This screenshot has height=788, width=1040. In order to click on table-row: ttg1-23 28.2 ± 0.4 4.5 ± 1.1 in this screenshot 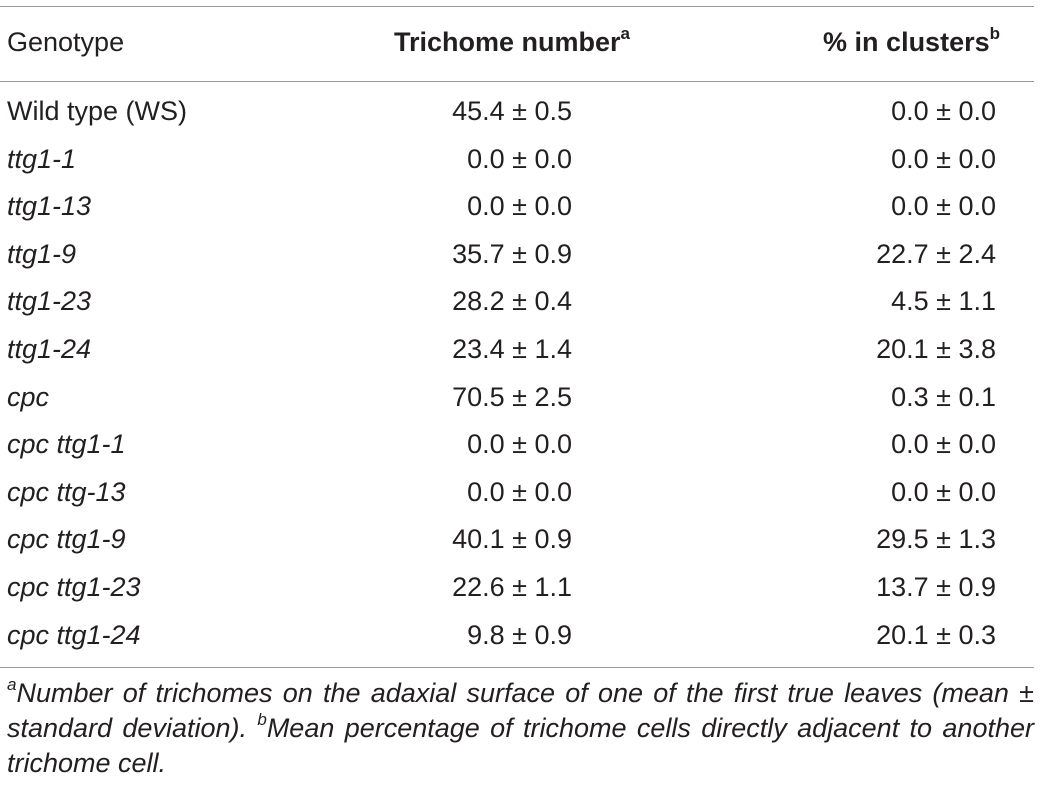, I will do `click(520, 308)`.